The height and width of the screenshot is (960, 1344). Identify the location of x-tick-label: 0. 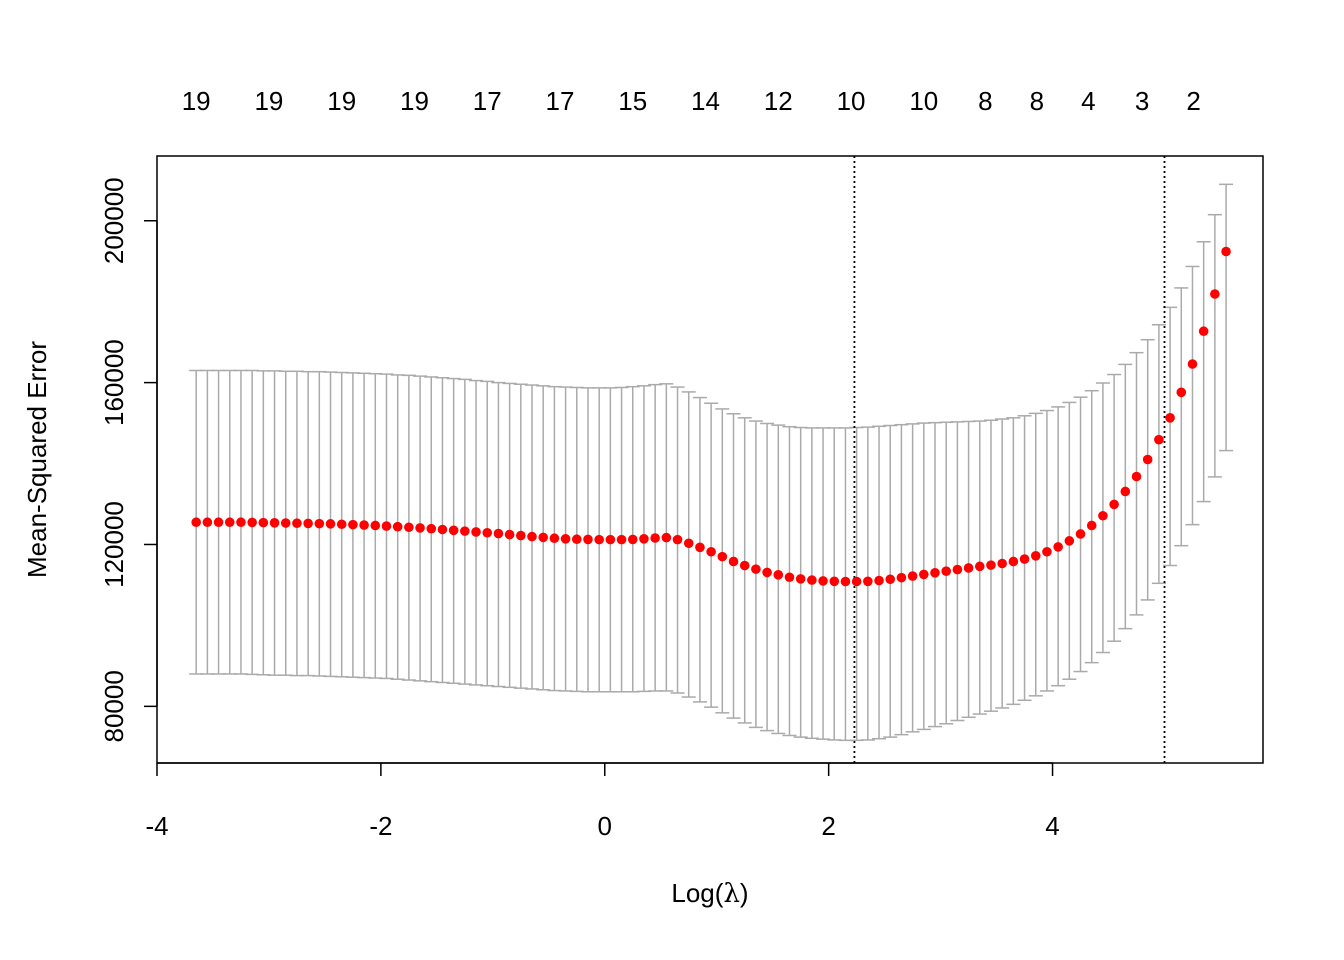
(605, 826).